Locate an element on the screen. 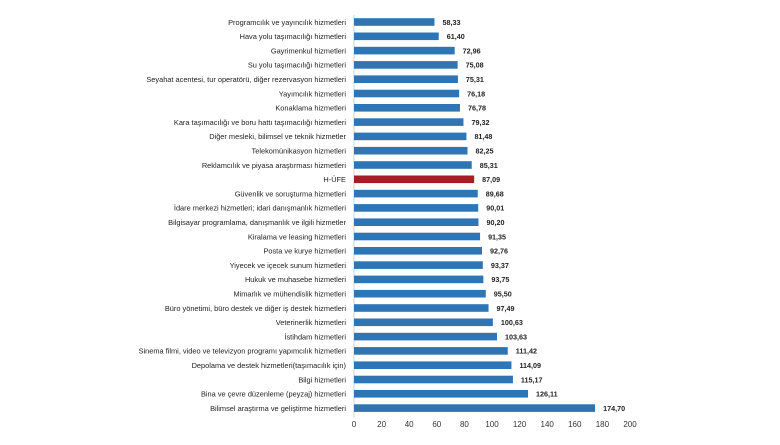 This screenshot has width=780, height=445. value-label: 79,32 is located at coordinates (480, 122).